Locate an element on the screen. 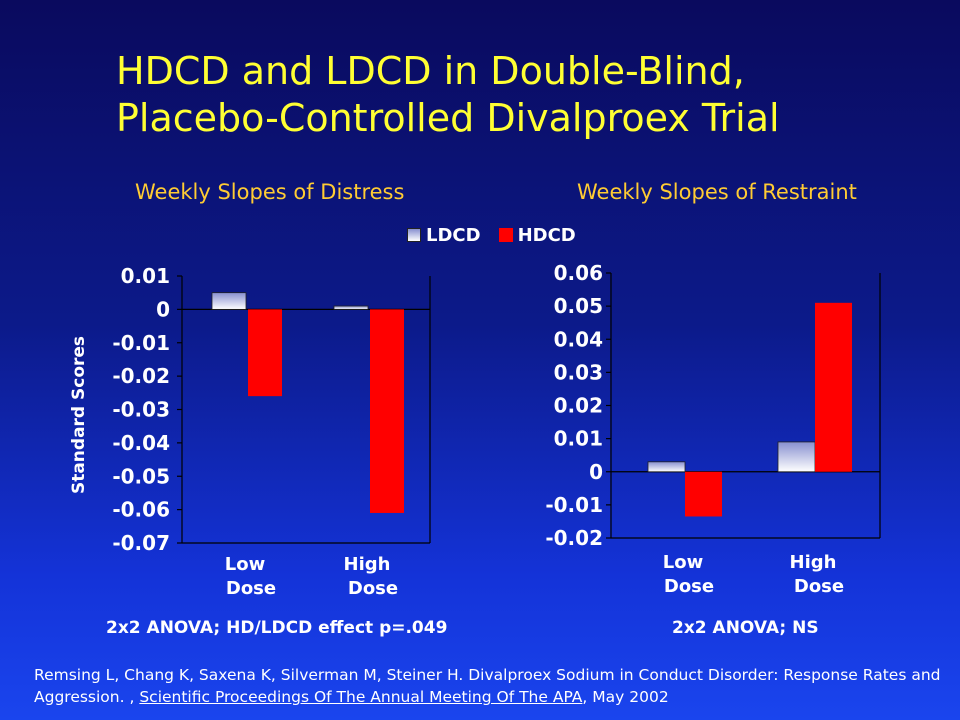 This screenshot has width=960, height=720. y-tick-label: -0.04 is located at coordinates (141, 443).